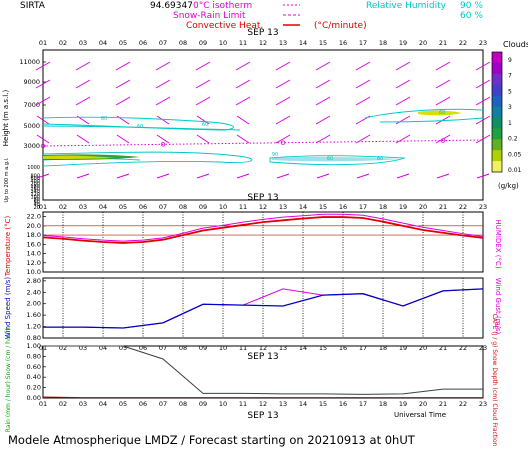  What do you see at coordinates (7, 179) in the screenshot?
I see `panel1-ylabel-low: Up to 200 m a.g.l.` at bounding box center [7, 179].